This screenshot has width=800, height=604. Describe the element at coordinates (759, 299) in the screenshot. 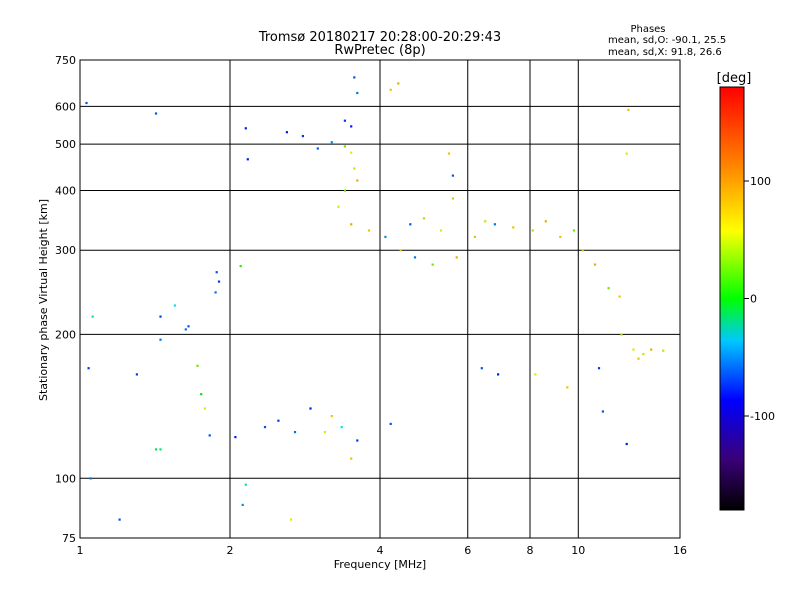

I see `colorbar-ticks: 100 0 -100` at that location.